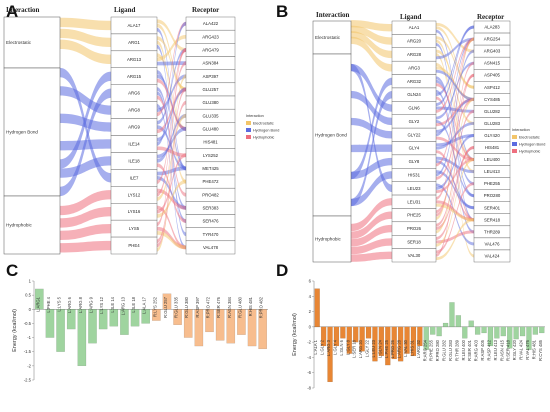 This screenshot has height=412, width=550. Describe the element at coordinates (492, 171) in the screenshot. I see `receptor-label: LEU413` at that location.